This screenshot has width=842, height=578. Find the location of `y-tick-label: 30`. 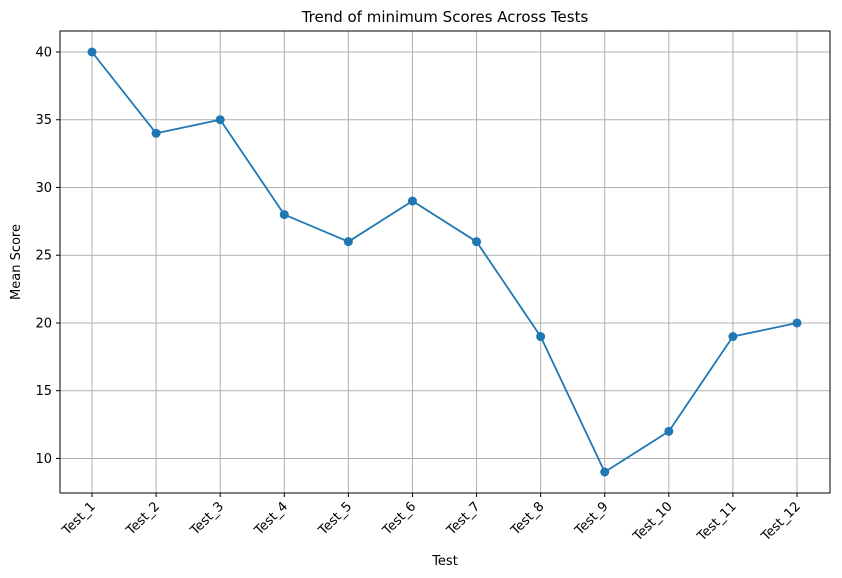

y-tick-label: 30 is located at coordinates (43, 188).